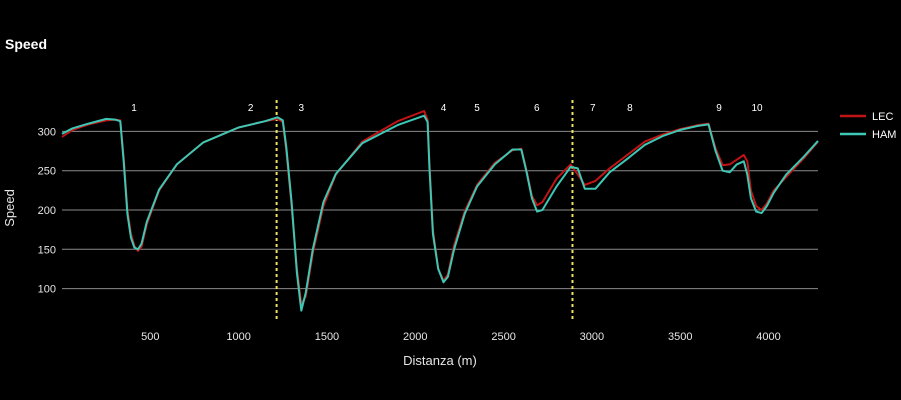 This screenshot has width=901, height=400. I want to click on x-axis-label: Distanza (m), so click(440, 360).